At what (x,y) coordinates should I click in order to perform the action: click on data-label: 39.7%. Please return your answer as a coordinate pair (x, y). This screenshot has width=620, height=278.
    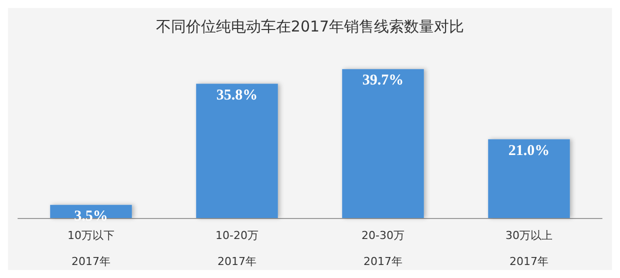
    Looking at the image, I should click on (383, 80).